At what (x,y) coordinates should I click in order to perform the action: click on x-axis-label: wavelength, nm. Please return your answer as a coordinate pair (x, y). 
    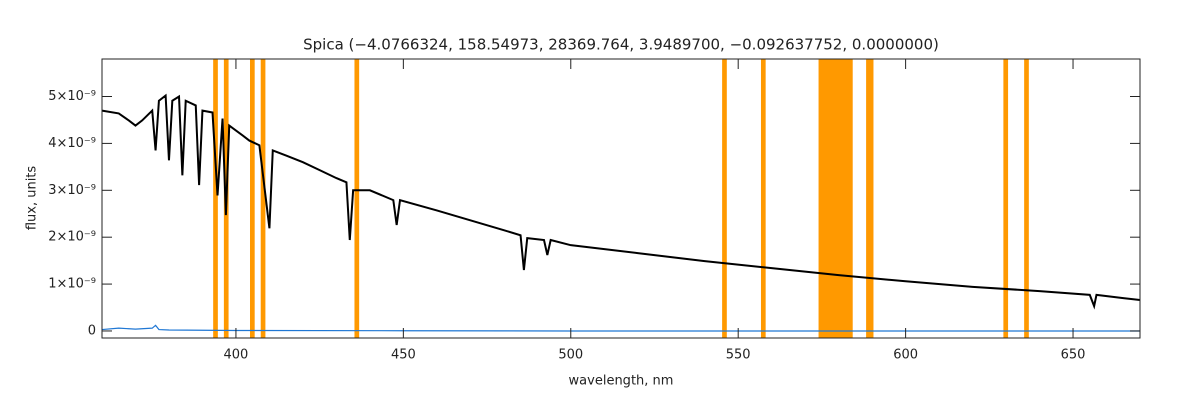
    Looking at the image, I should click on (621, 381).